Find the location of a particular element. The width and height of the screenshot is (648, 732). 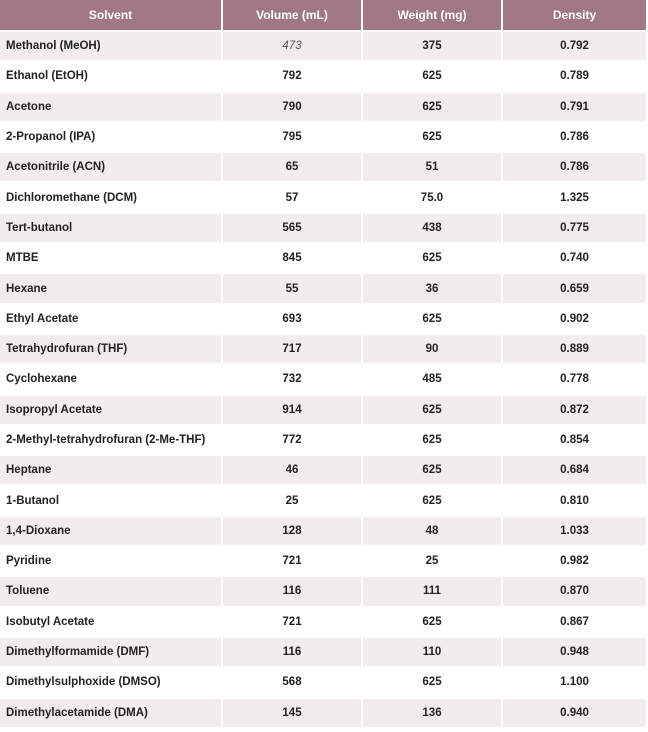

cell-solvent: MTBE is located at coordinates (110, 258).